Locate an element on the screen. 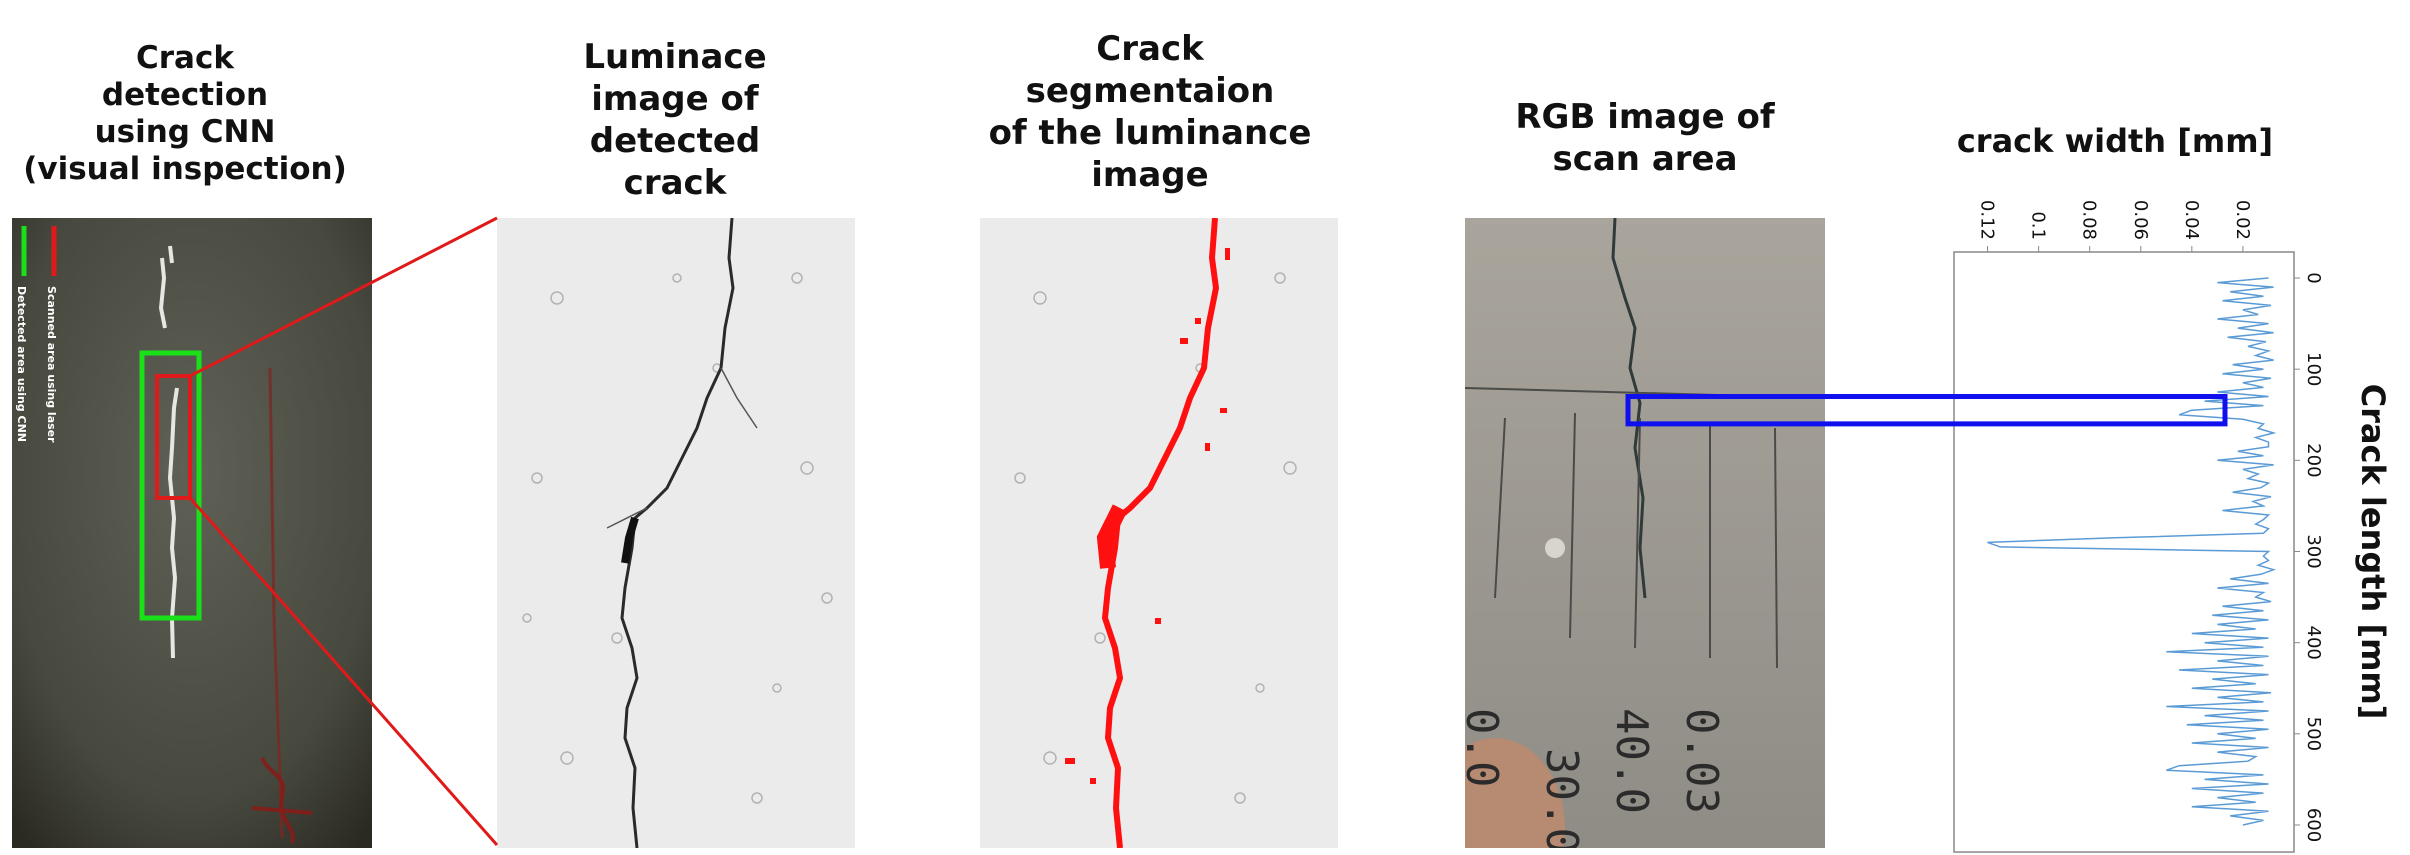 This screenshot has height=855, width=2410. y-tick-label: 0.04 is located at coordinates (2191, 220).